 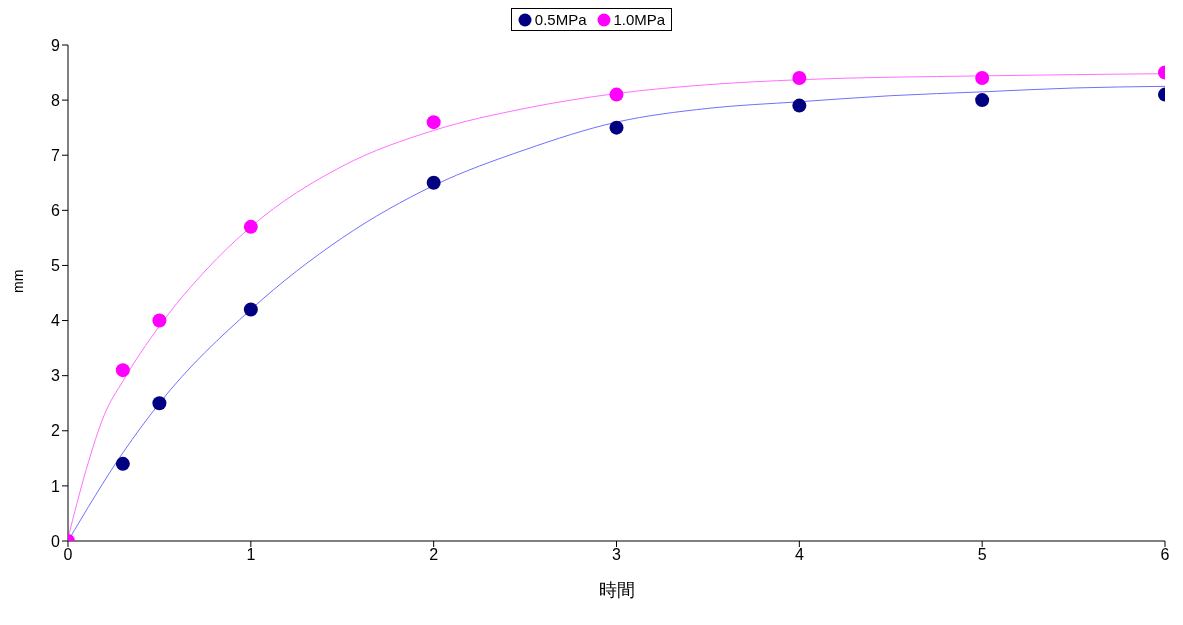 What do you see at coordinates (616, 590) in the screenshot?
I see `x-axis-title: 時間` at bounding box center [616, 590].